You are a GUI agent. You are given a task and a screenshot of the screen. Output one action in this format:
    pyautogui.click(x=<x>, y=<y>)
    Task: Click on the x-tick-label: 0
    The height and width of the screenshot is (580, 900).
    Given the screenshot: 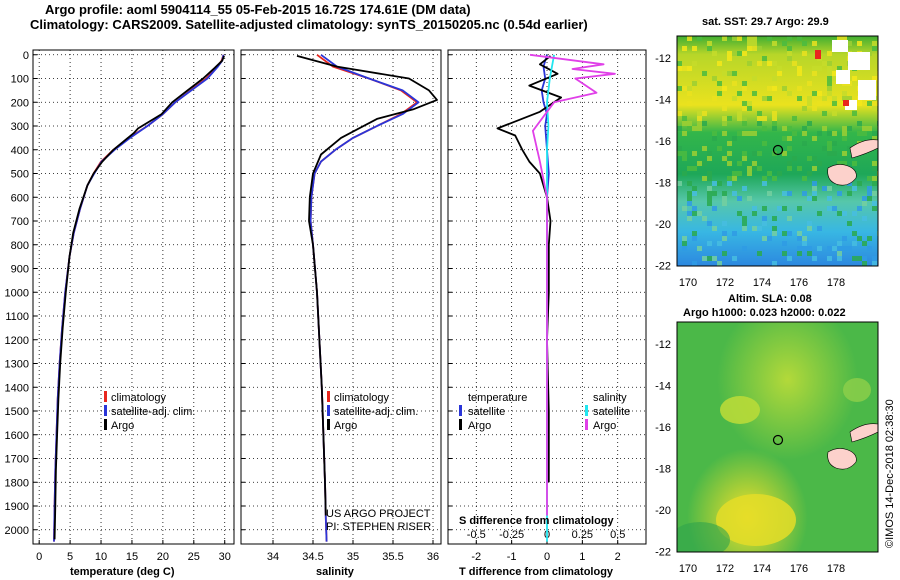 What is the action you would take?
    pyautogui.click(x=547, y=557)
    